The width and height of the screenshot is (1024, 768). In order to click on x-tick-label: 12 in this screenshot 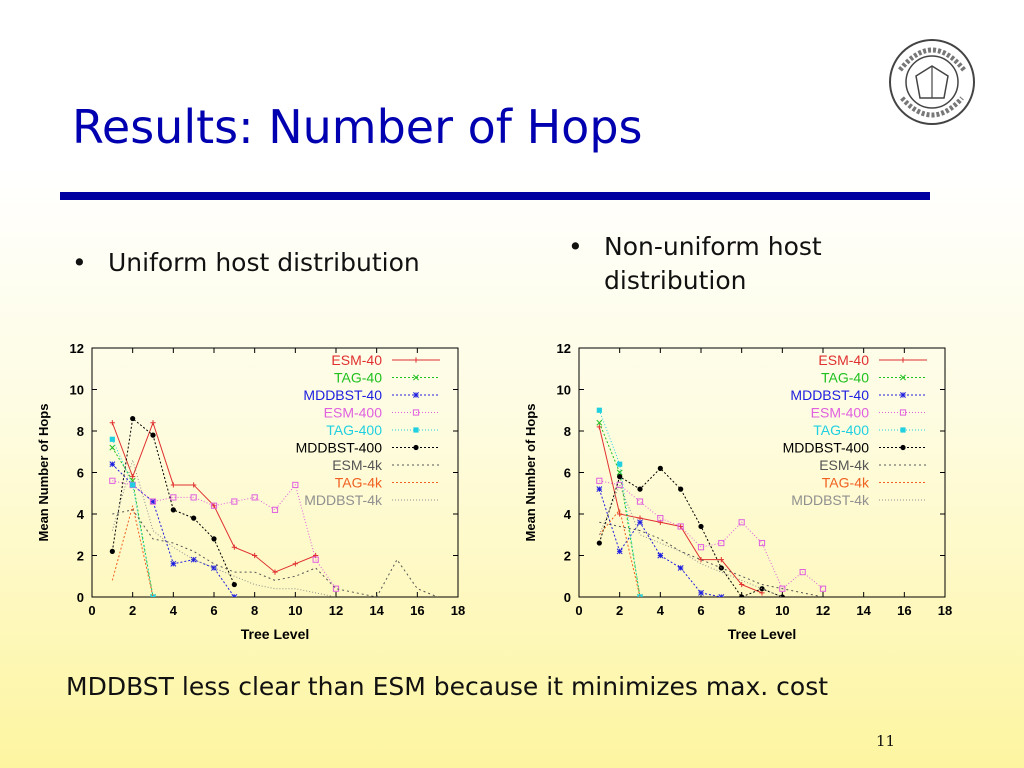, I will do `click(823, 610)`.